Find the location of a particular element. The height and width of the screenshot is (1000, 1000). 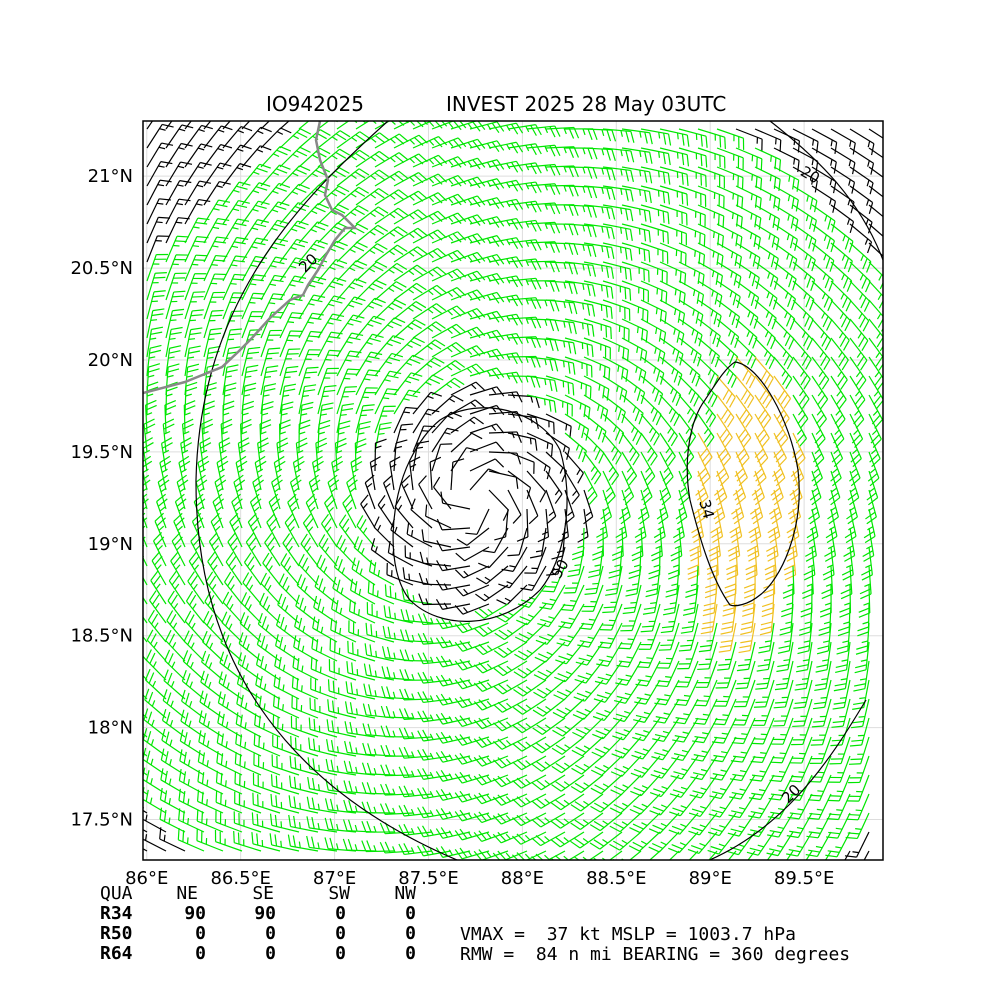

lat-tick-label: 20.5°N is located at coordinates (101, 268).